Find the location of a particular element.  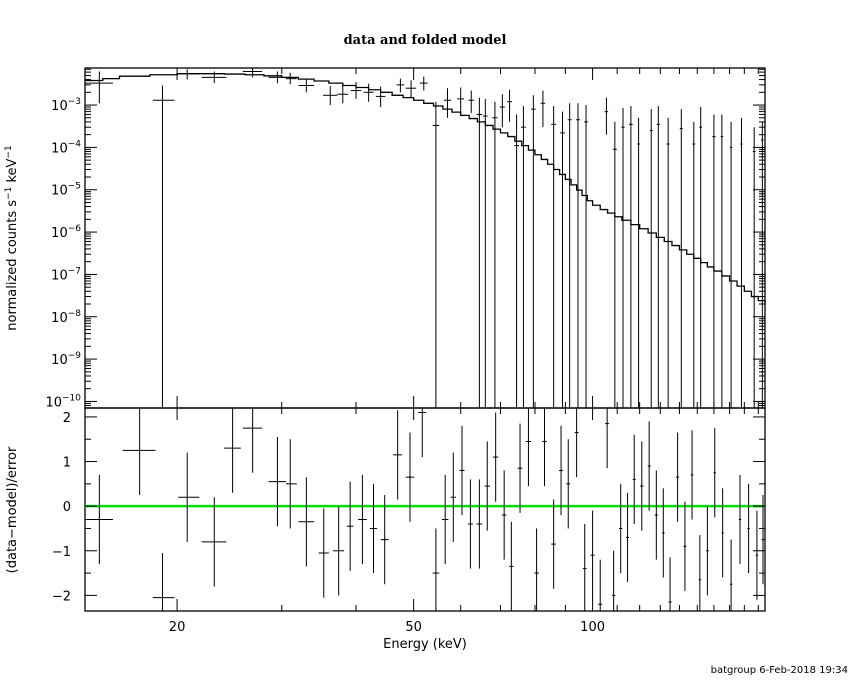

y-tick-label: 10⁻⁵ is located at coordinates (66, 190).